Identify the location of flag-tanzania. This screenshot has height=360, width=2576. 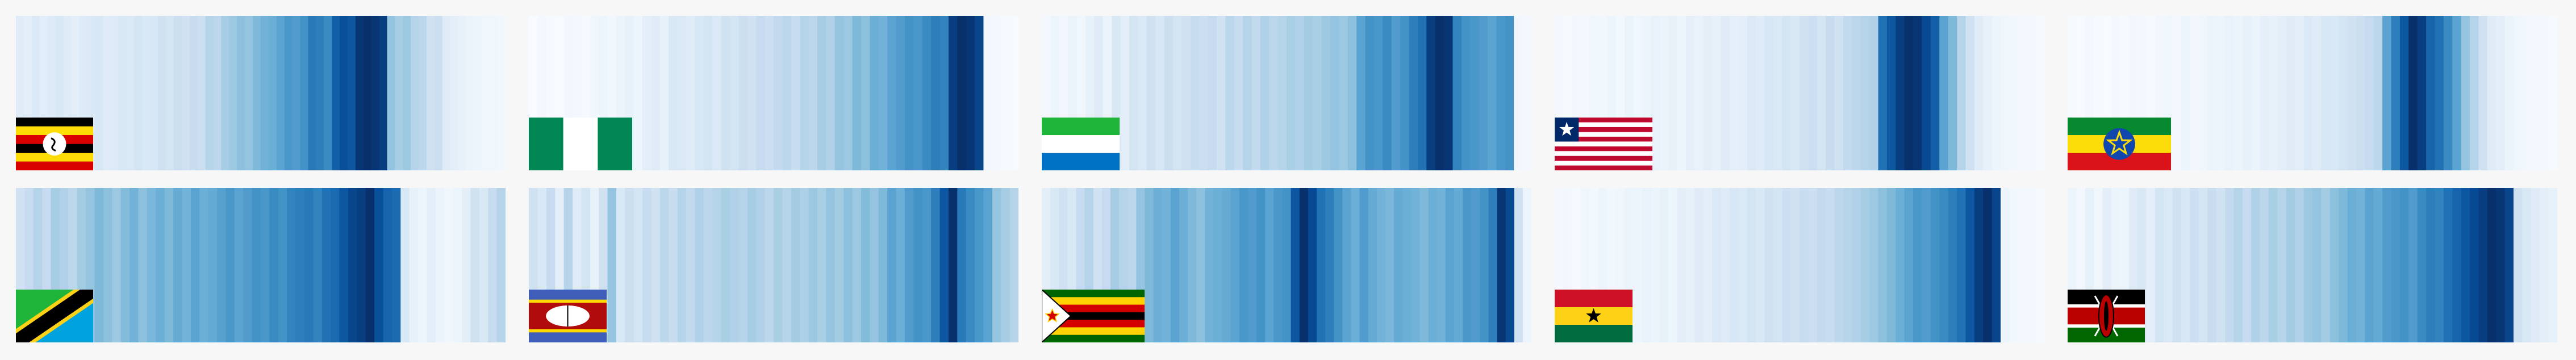
(54, 316).